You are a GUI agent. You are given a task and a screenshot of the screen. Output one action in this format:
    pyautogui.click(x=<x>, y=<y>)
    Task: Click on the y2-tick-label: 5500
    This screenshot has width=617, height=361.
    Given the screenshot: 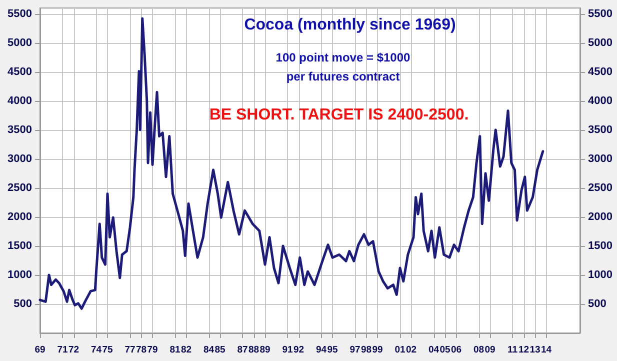 What is the action you would take?
    pyautogui.click(x=600, y=14)
    